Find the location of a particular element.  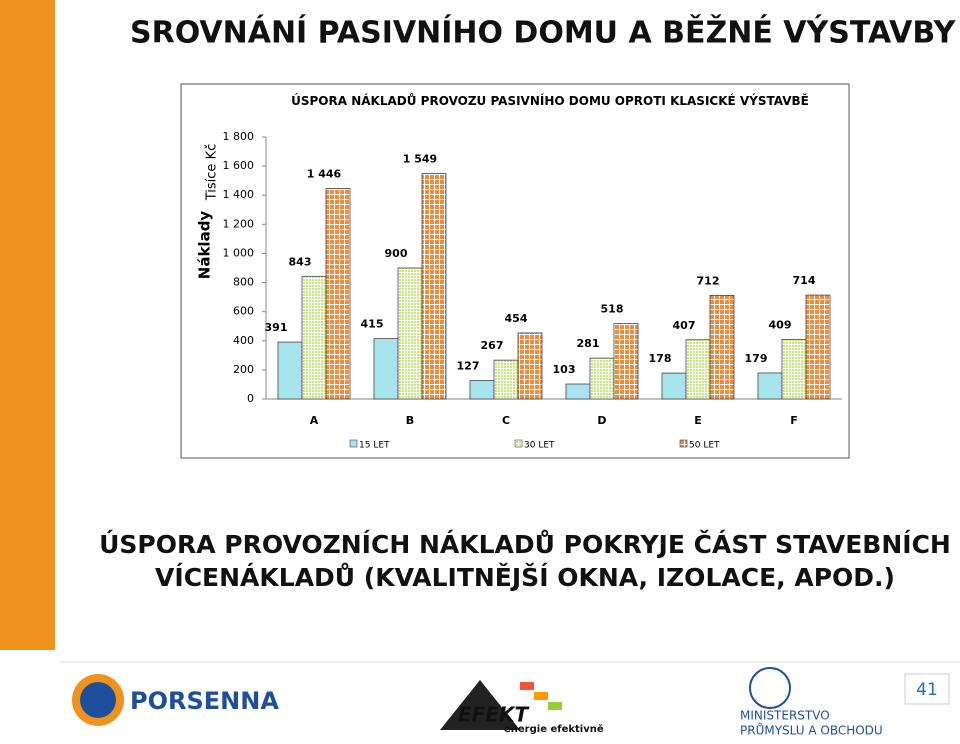

legend-label: 15 LET is located at coordinates (374, 446).